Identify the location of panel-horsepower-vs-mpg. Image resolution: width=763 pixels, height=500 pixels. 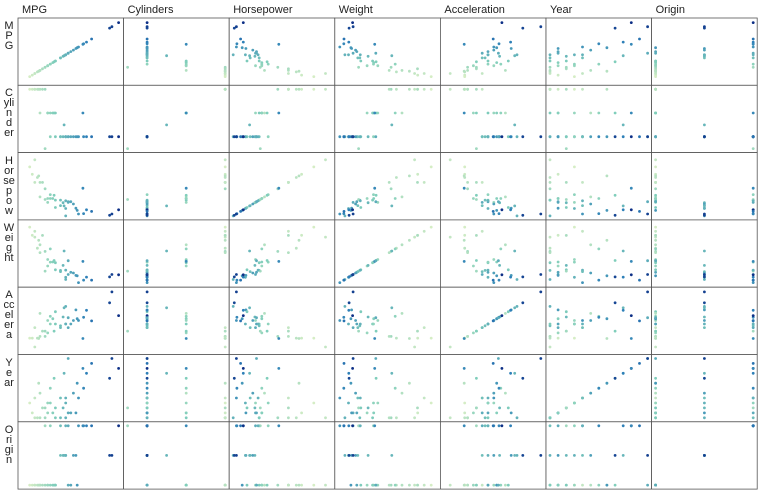
(70, 186).